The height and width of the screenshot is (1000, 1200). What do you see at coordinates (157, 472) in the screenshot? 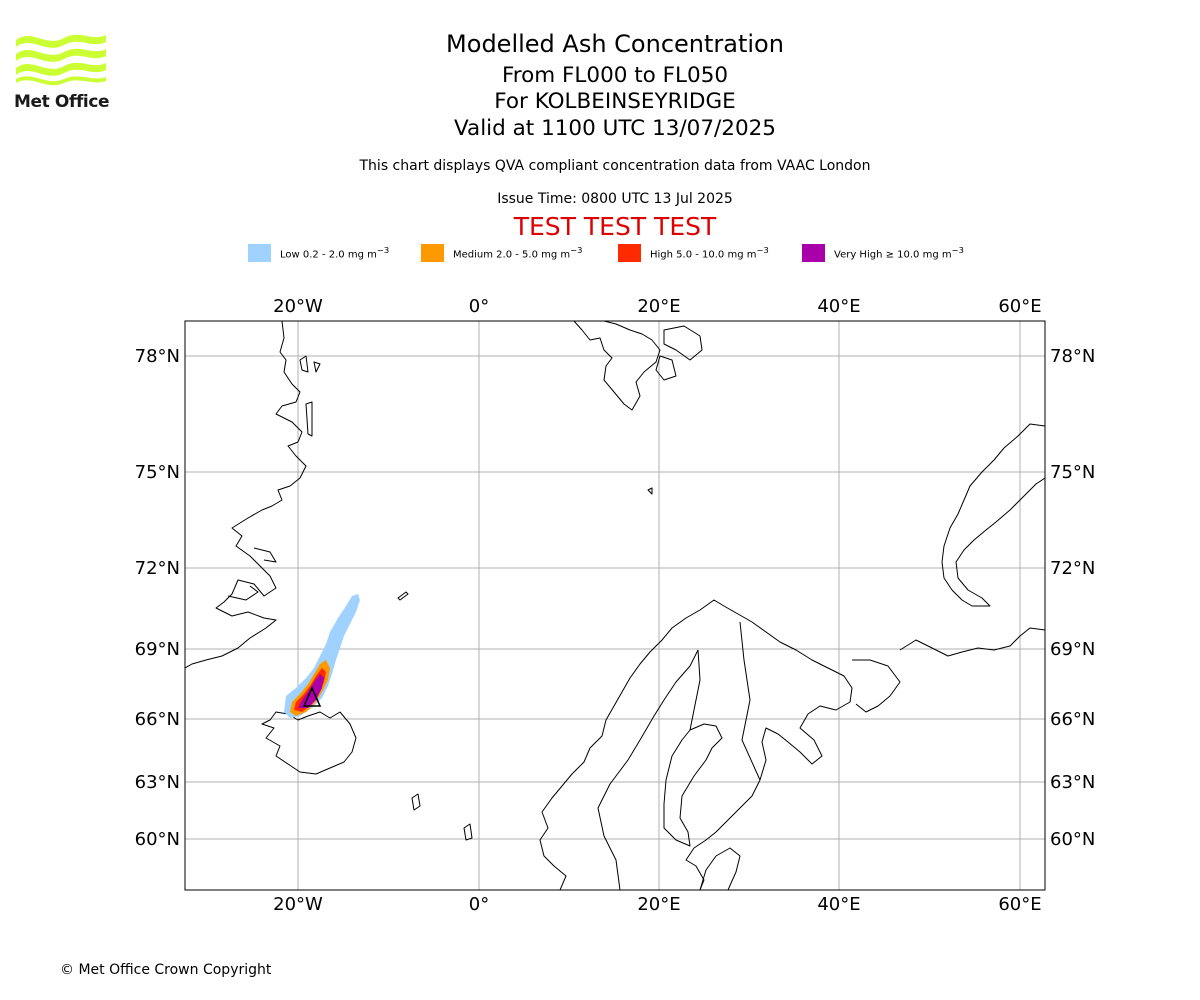
I see `lat-label-left: 75°N` at bounding box center [157, 472].